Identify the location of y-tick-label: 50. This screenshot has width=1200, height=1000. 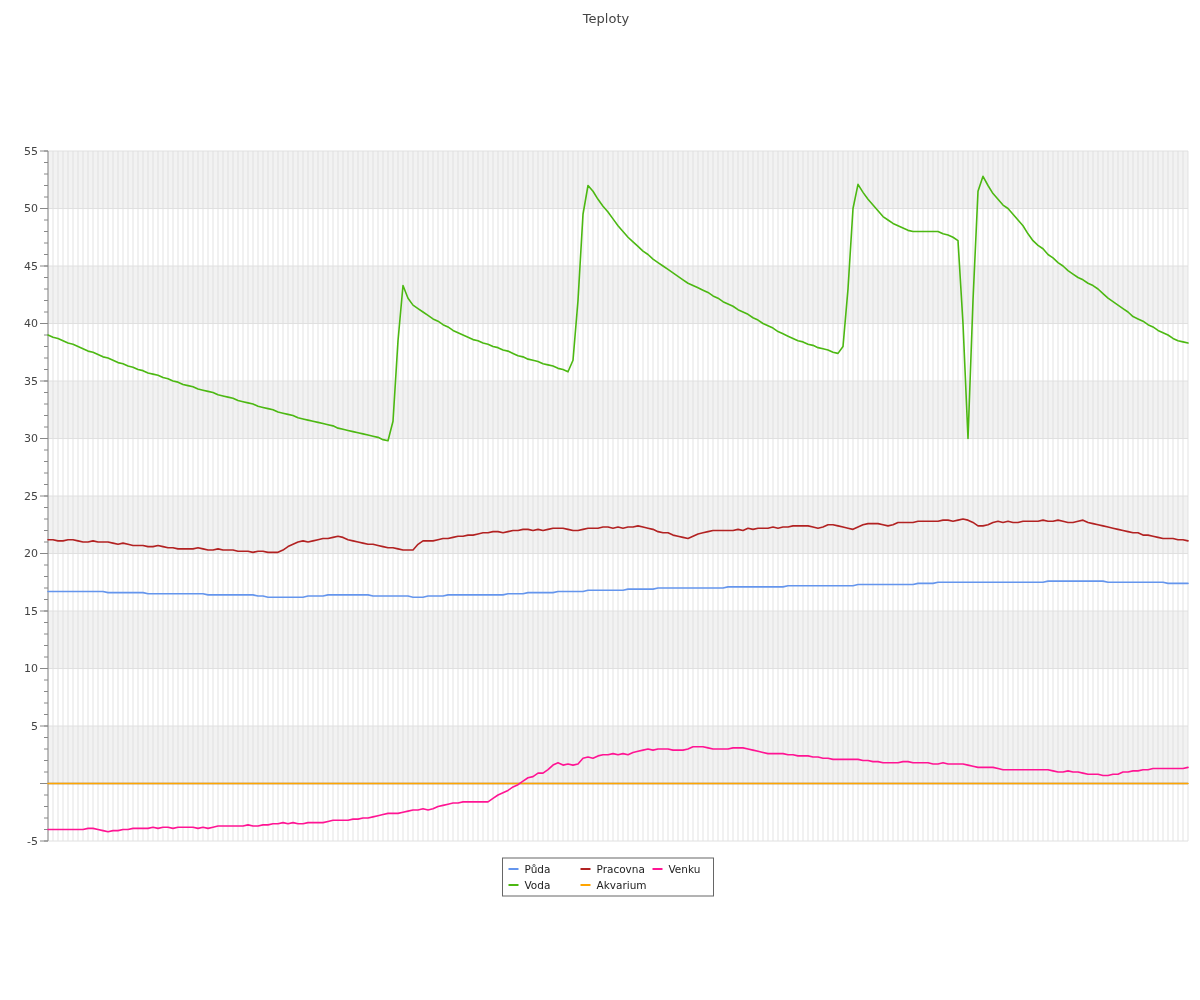
(31, 209).